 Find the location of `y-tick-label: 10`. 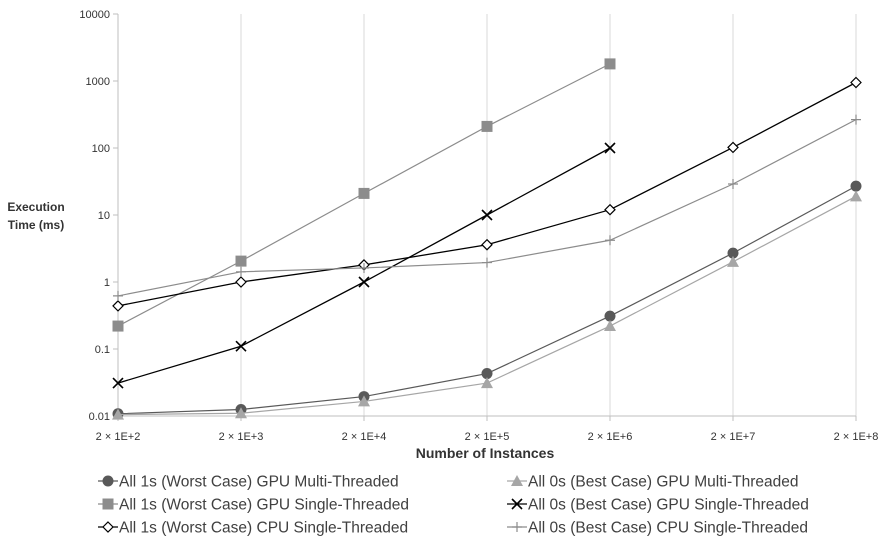

y-tick-label: 10 is located at coordinates (104, 216).